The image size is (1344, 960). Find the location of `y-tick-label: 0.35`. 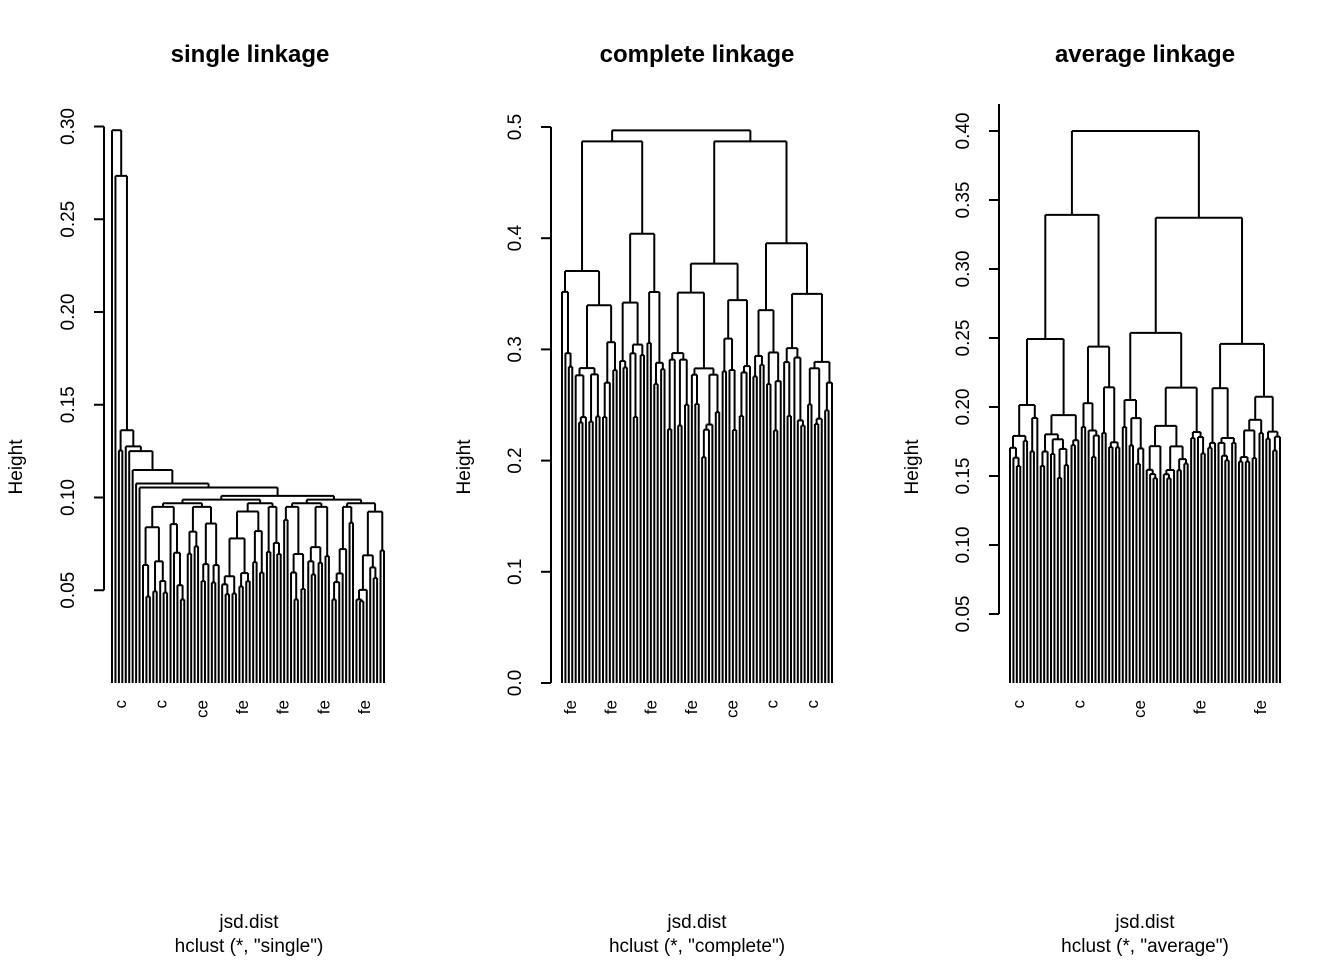

y-tick-label: 0.35 is located at coordinates (963, 200).